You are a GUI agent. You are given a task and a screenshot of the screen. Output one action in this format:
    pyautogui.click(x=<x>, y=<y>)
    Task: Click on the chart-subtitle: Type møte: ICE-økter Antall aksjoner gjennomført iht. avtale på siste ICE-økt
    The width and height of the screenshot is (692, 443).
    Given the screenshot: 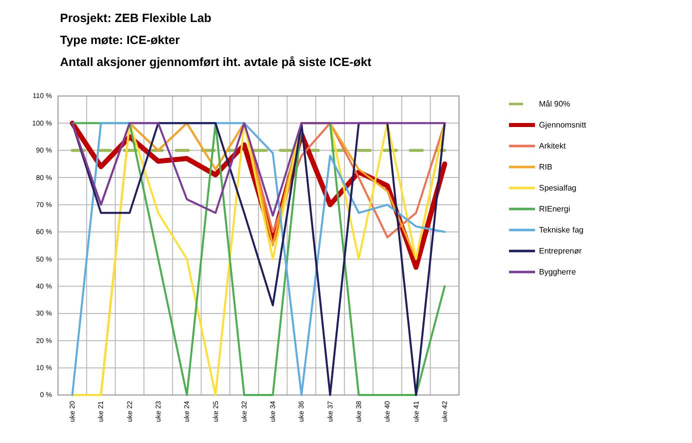 What is the action you would take?
    pyautogui.click(x=216, y=51)
    